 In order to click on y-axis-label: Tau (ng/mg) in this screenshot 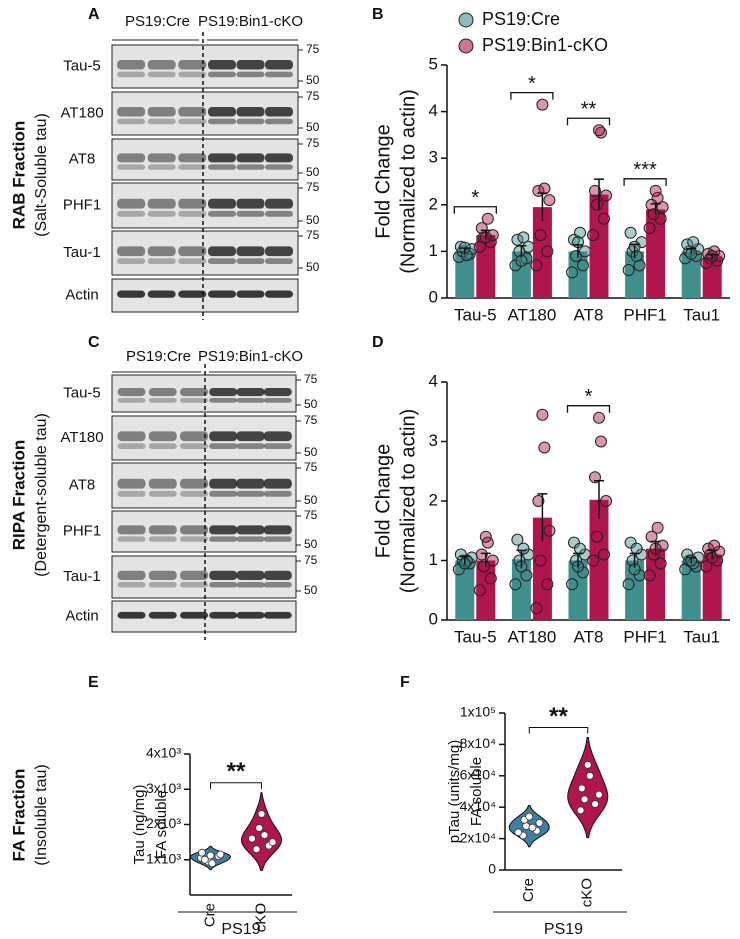, I will do `click(139, 824)`.